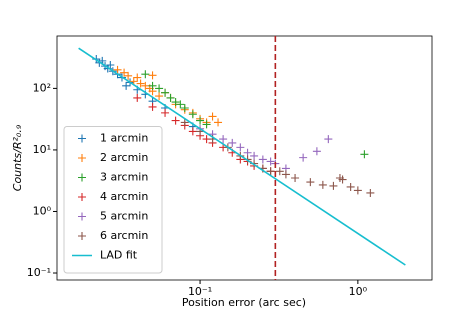  What do you see at coordinates (244, 302) in the screenshot?
I see `x-axis-label: Position error (arc sec)` at bounding box center [244, 302].